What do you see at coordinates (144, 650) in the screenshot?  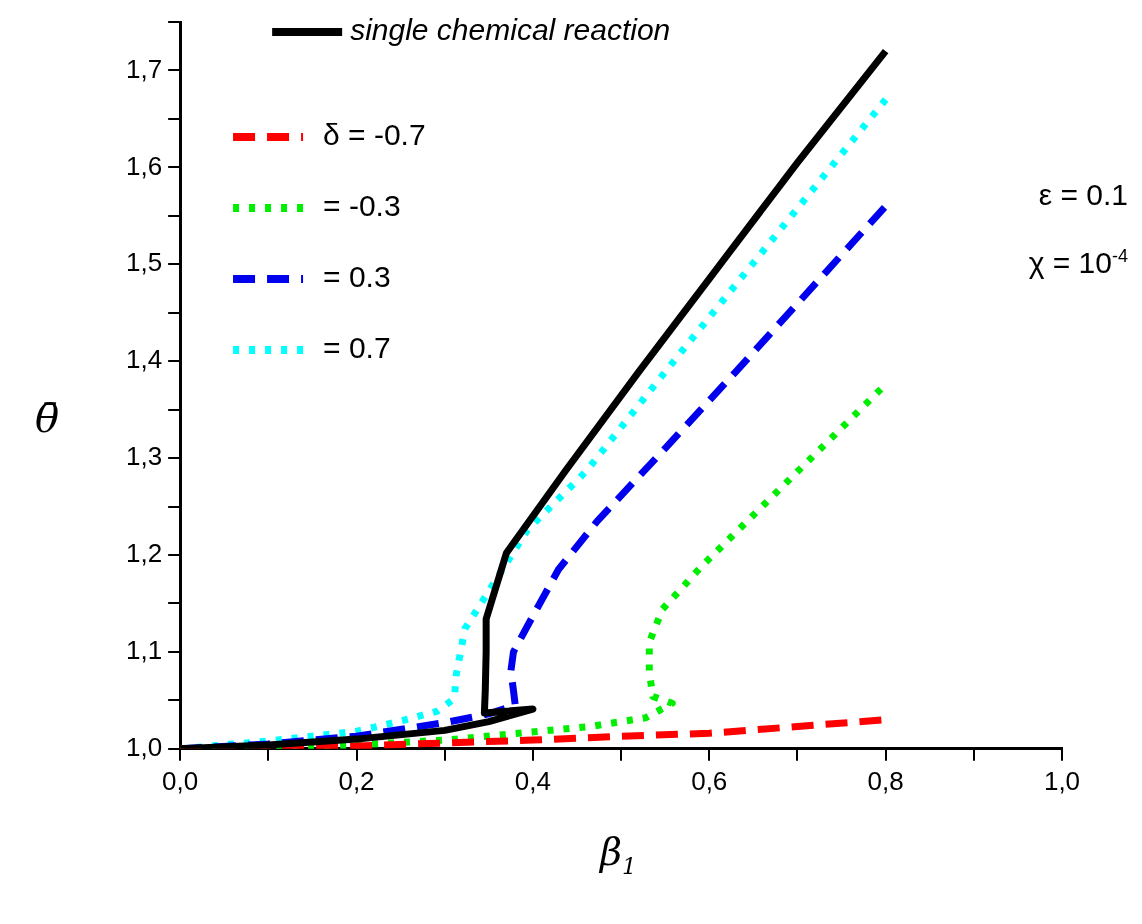 I see `y-tick-label: 1,1` at bounding box center [144, 650].